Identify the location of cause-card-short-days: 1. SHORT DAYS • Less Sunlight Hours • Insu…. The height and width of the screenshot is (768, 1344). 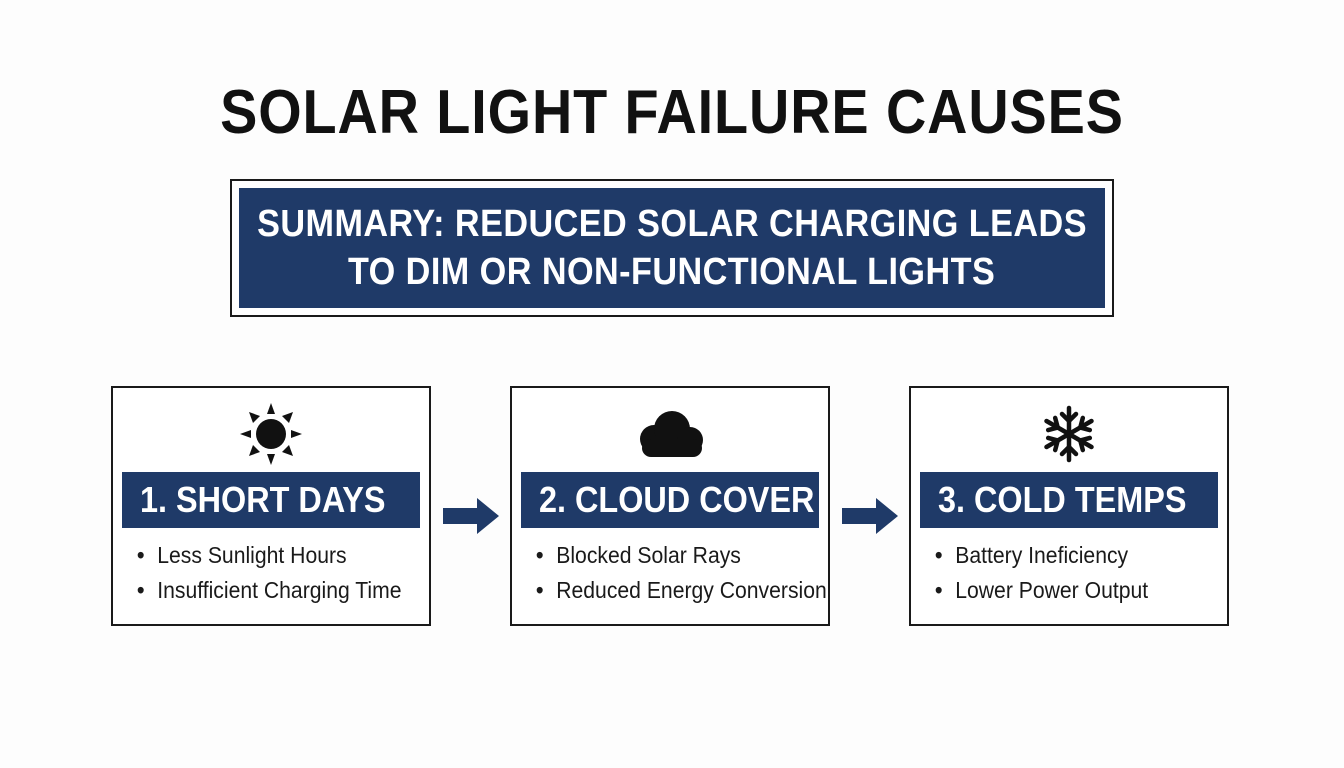
(271, 506).